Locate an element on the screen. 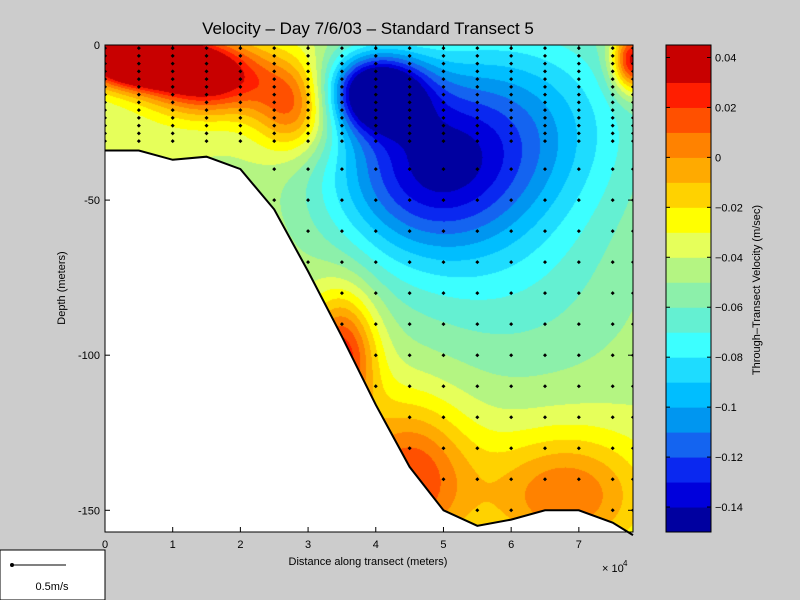  x-tick-label: 4 is located at coordinates (376, 545).